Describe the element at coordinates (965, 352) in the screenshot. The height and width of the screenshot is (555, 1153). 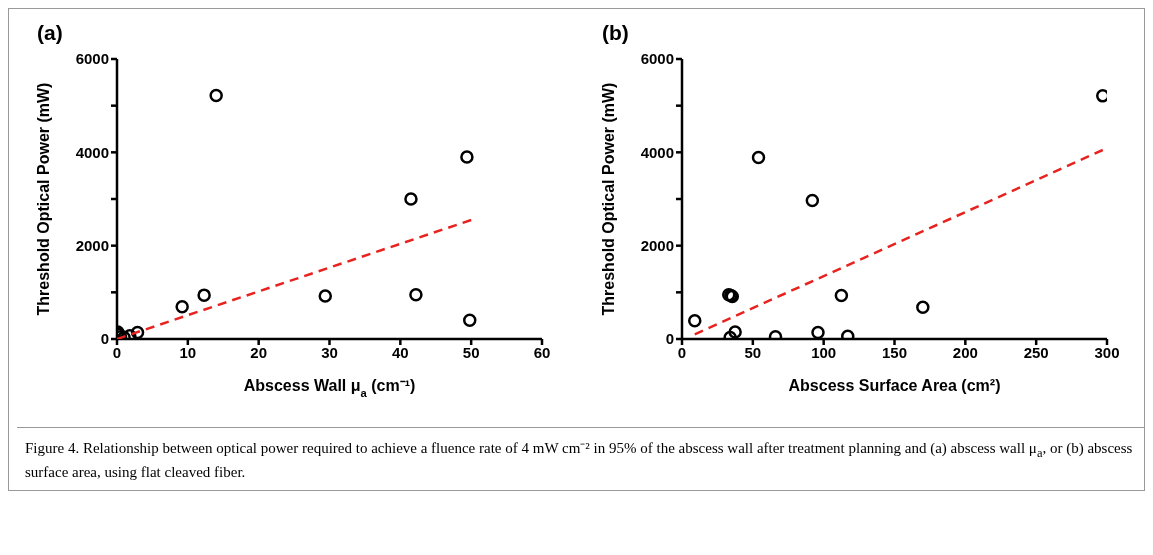
I see `x-tick-label: 200` at that location.